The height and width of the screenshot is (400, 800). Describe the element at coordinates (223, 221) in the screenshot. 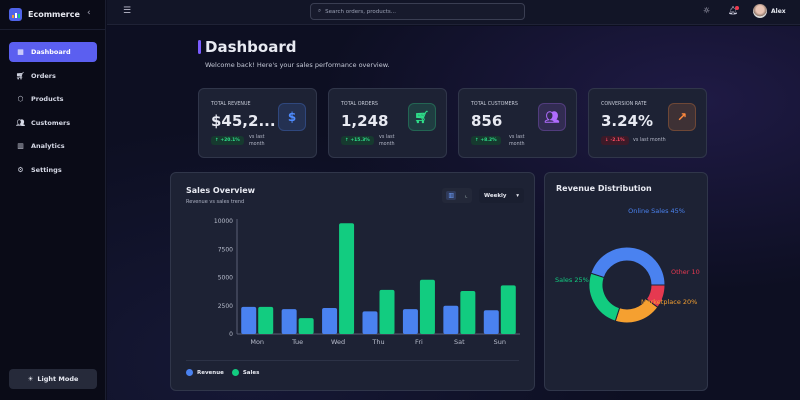

I see `y-tick-label: 10000` at that location.